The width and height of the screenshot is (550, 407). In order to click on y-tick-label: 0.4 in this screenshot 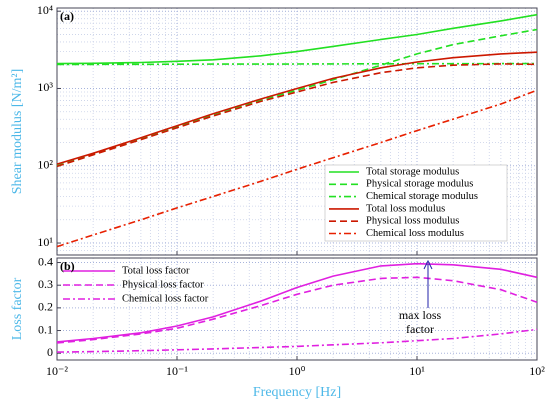, I will do `click(45, 261)`.